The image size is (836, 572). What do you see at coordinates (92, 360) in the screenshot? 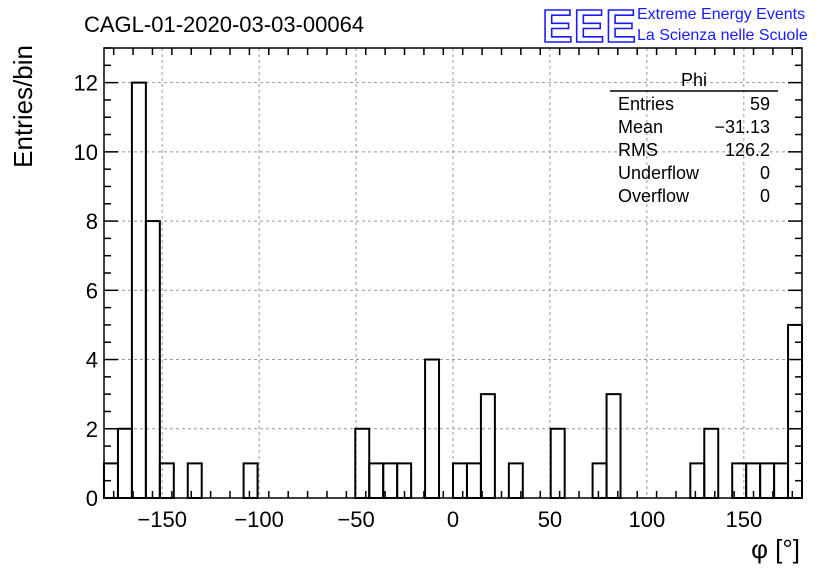
I see `y-tick-label-2: 4` at bounding box center [92, 360].